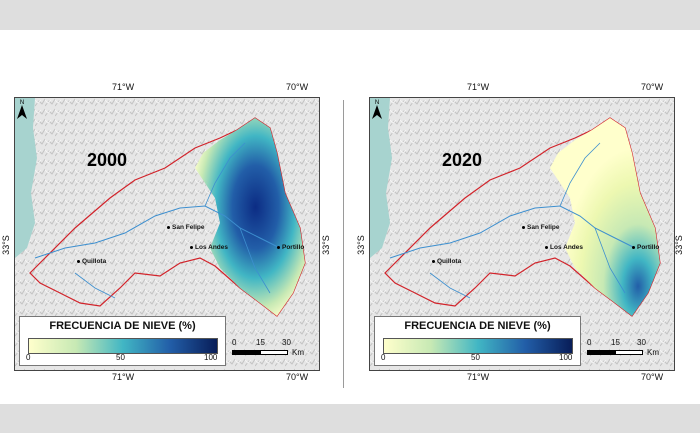 The image size is (700, 433). Describe the element at coordinates (343, 244) in the screenshot. I see `panel-divider` at that location.